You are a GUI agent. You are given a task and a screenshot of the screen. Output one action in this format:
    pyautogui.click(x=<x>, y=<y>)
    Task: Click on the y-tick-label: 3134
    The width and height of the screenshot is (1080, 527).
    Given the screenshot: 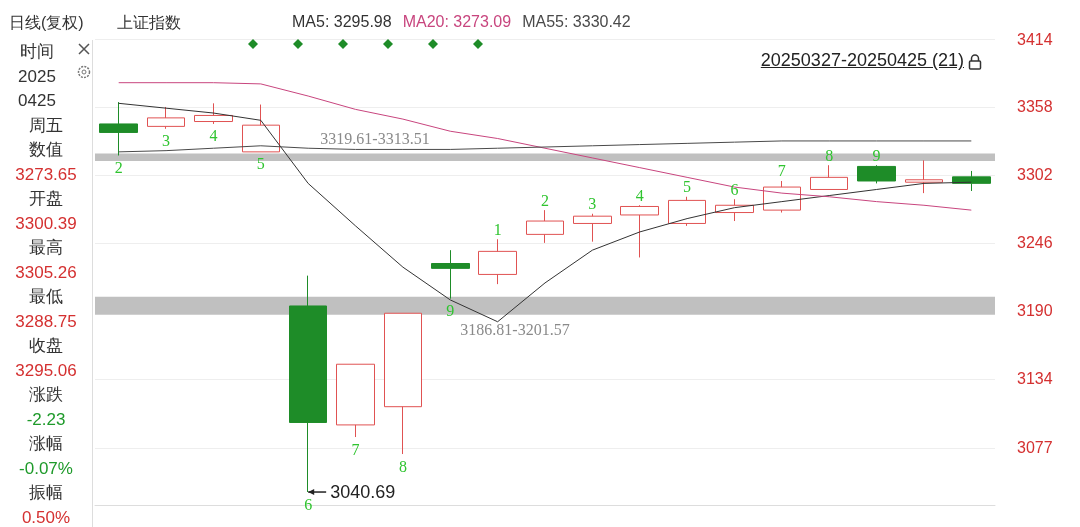 What is the action you would take?
    pyautogui.click(x=1035, y=379)
    